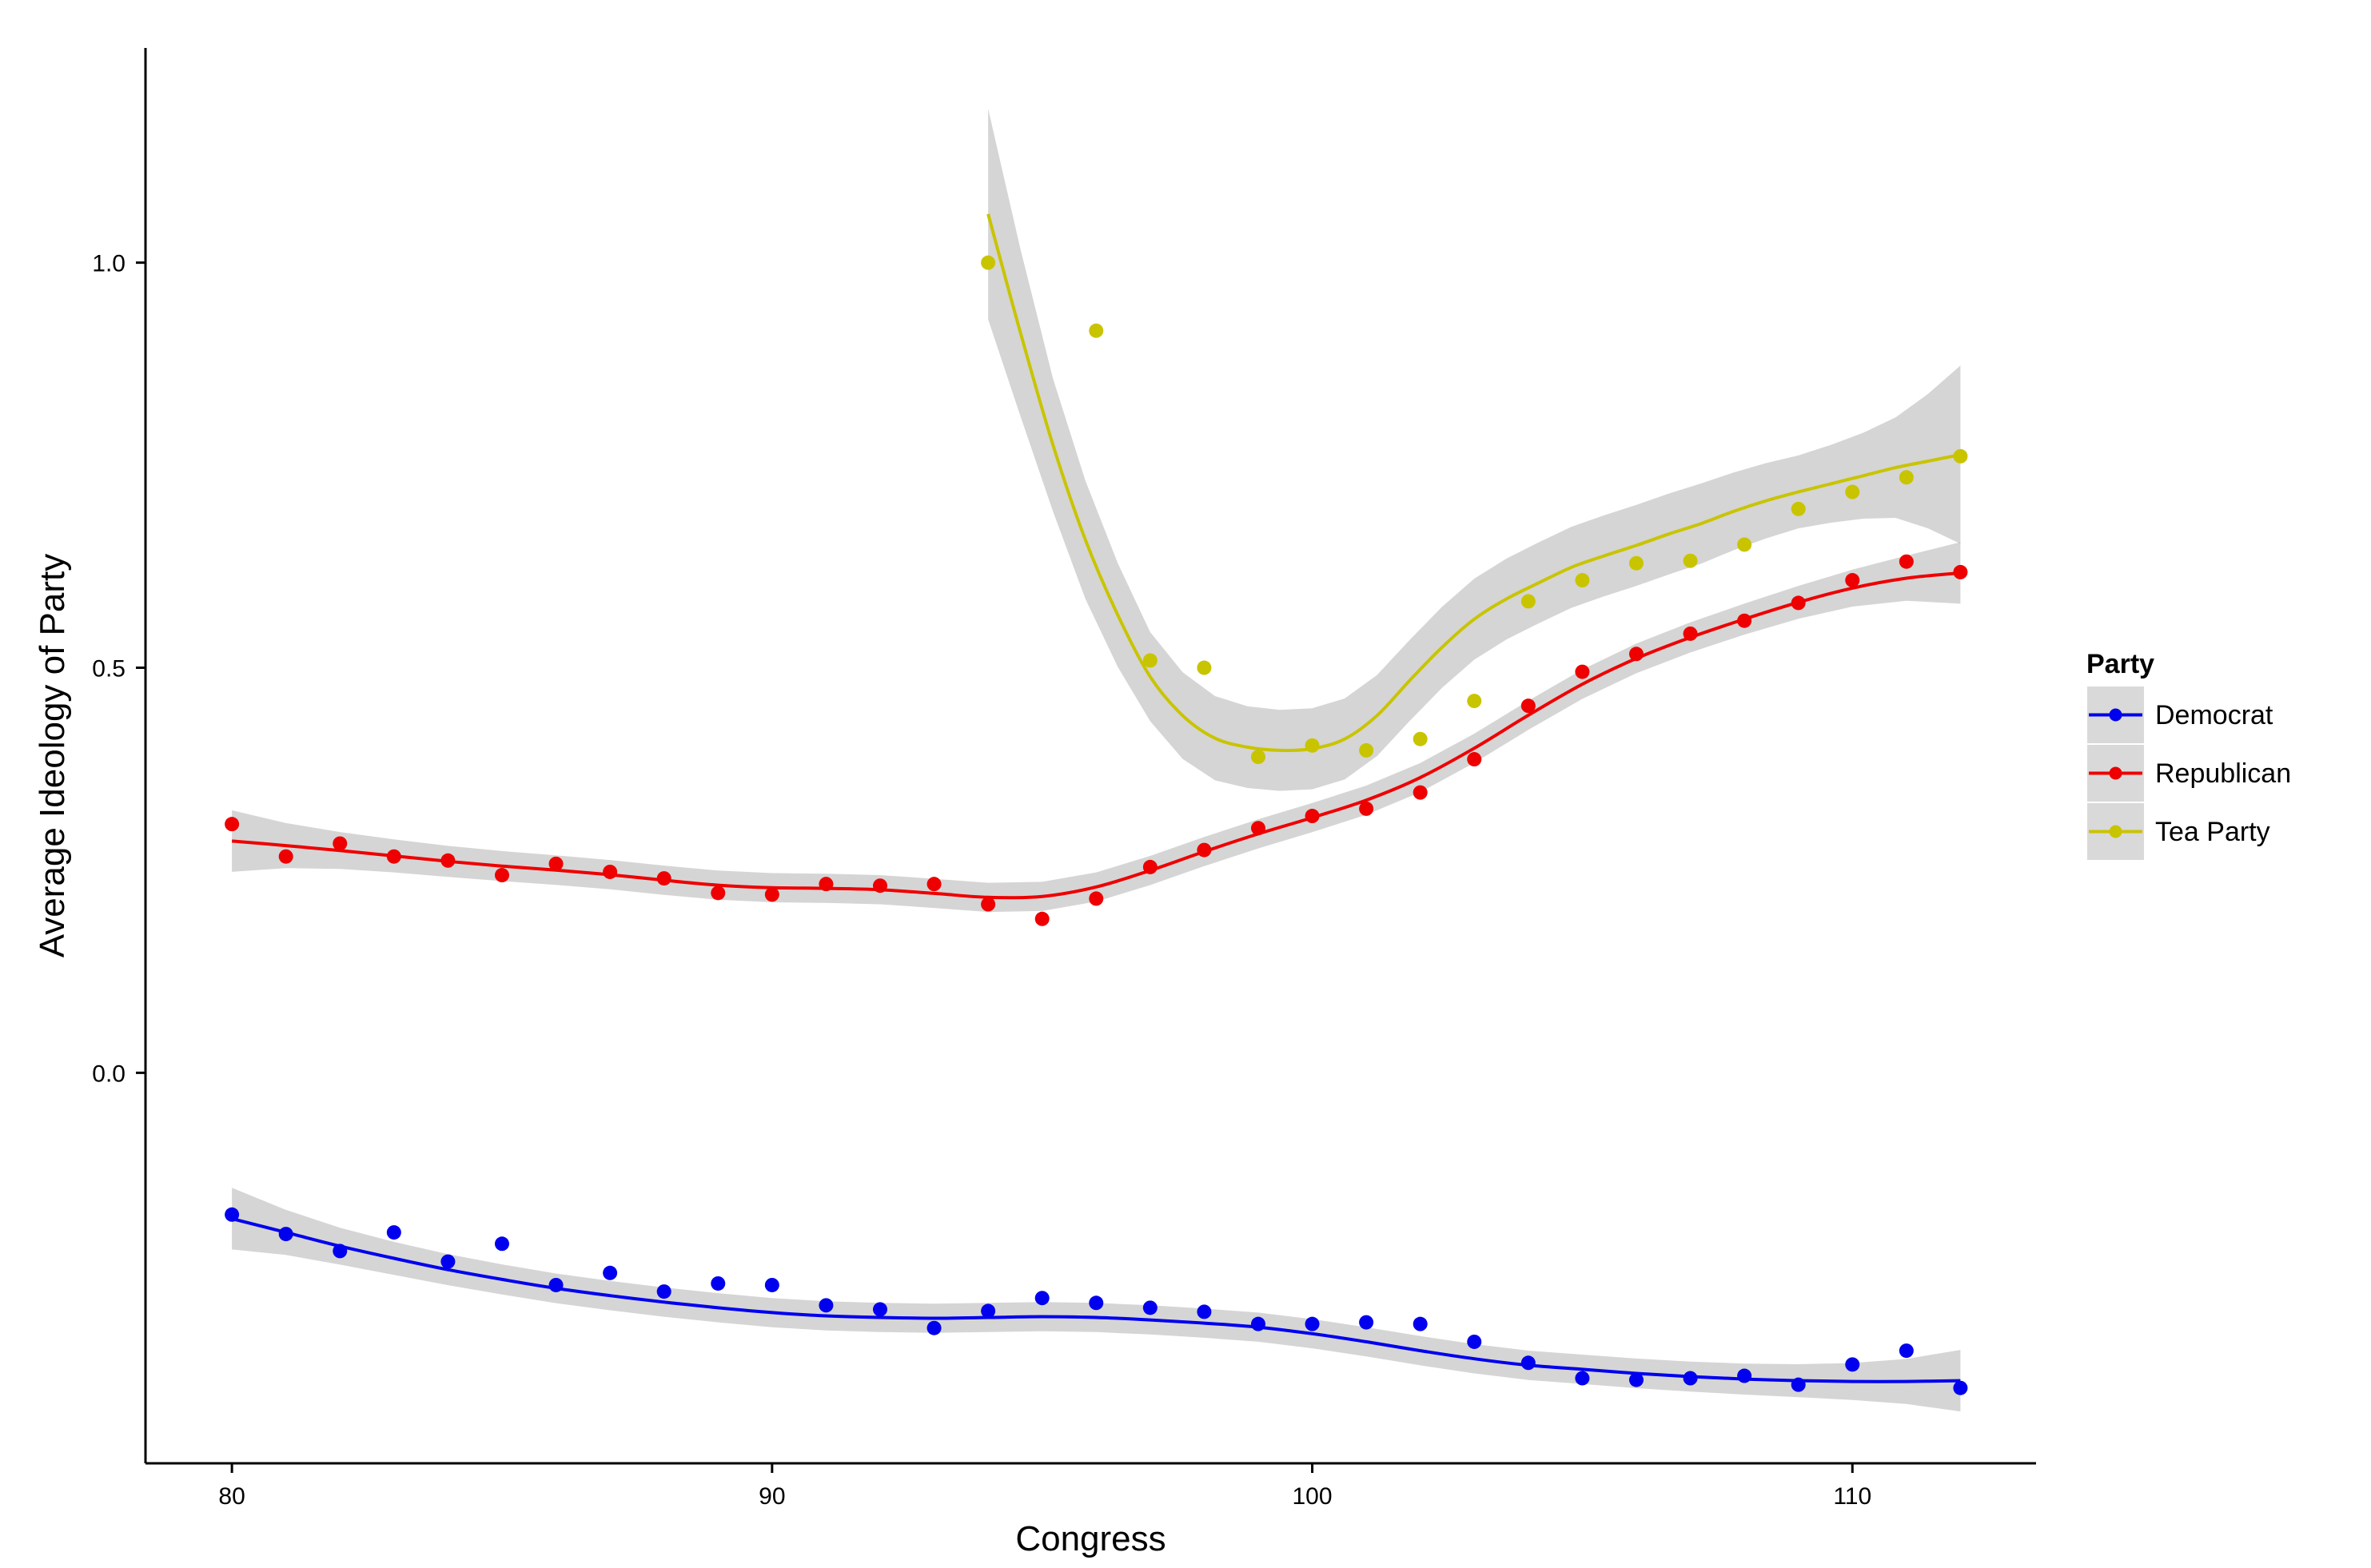 This screenshot has width=2371, height=1568. Describe the element at coordinates (109, 264) in the screenshot. I see `y-tick-label: 1.0` at that location.